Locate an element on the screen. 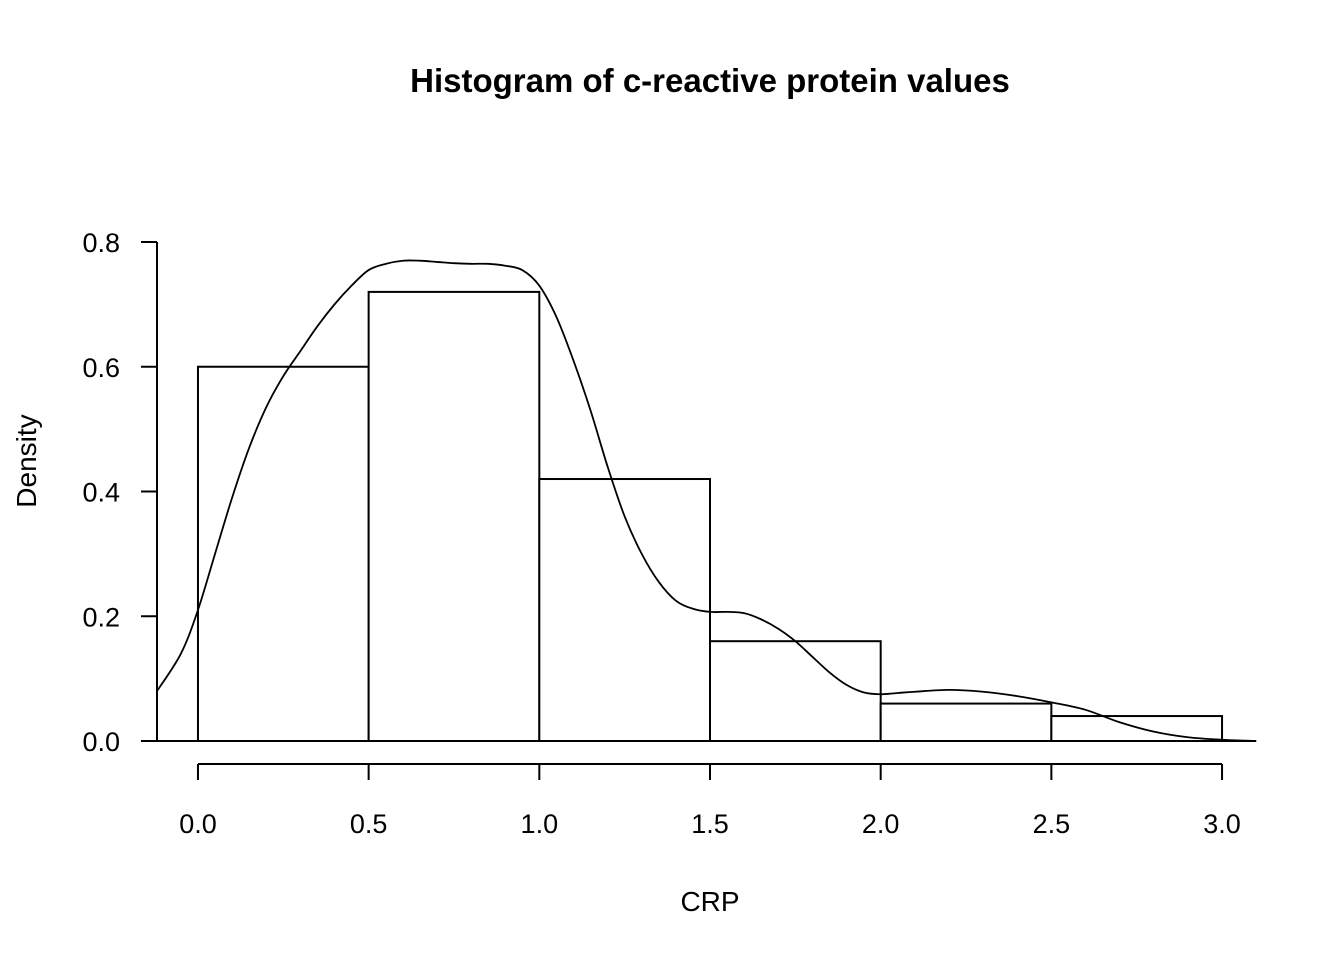 The image size is (1344, 960). x-tick-label-2: 1.0 is located at coordinates (540, 824).